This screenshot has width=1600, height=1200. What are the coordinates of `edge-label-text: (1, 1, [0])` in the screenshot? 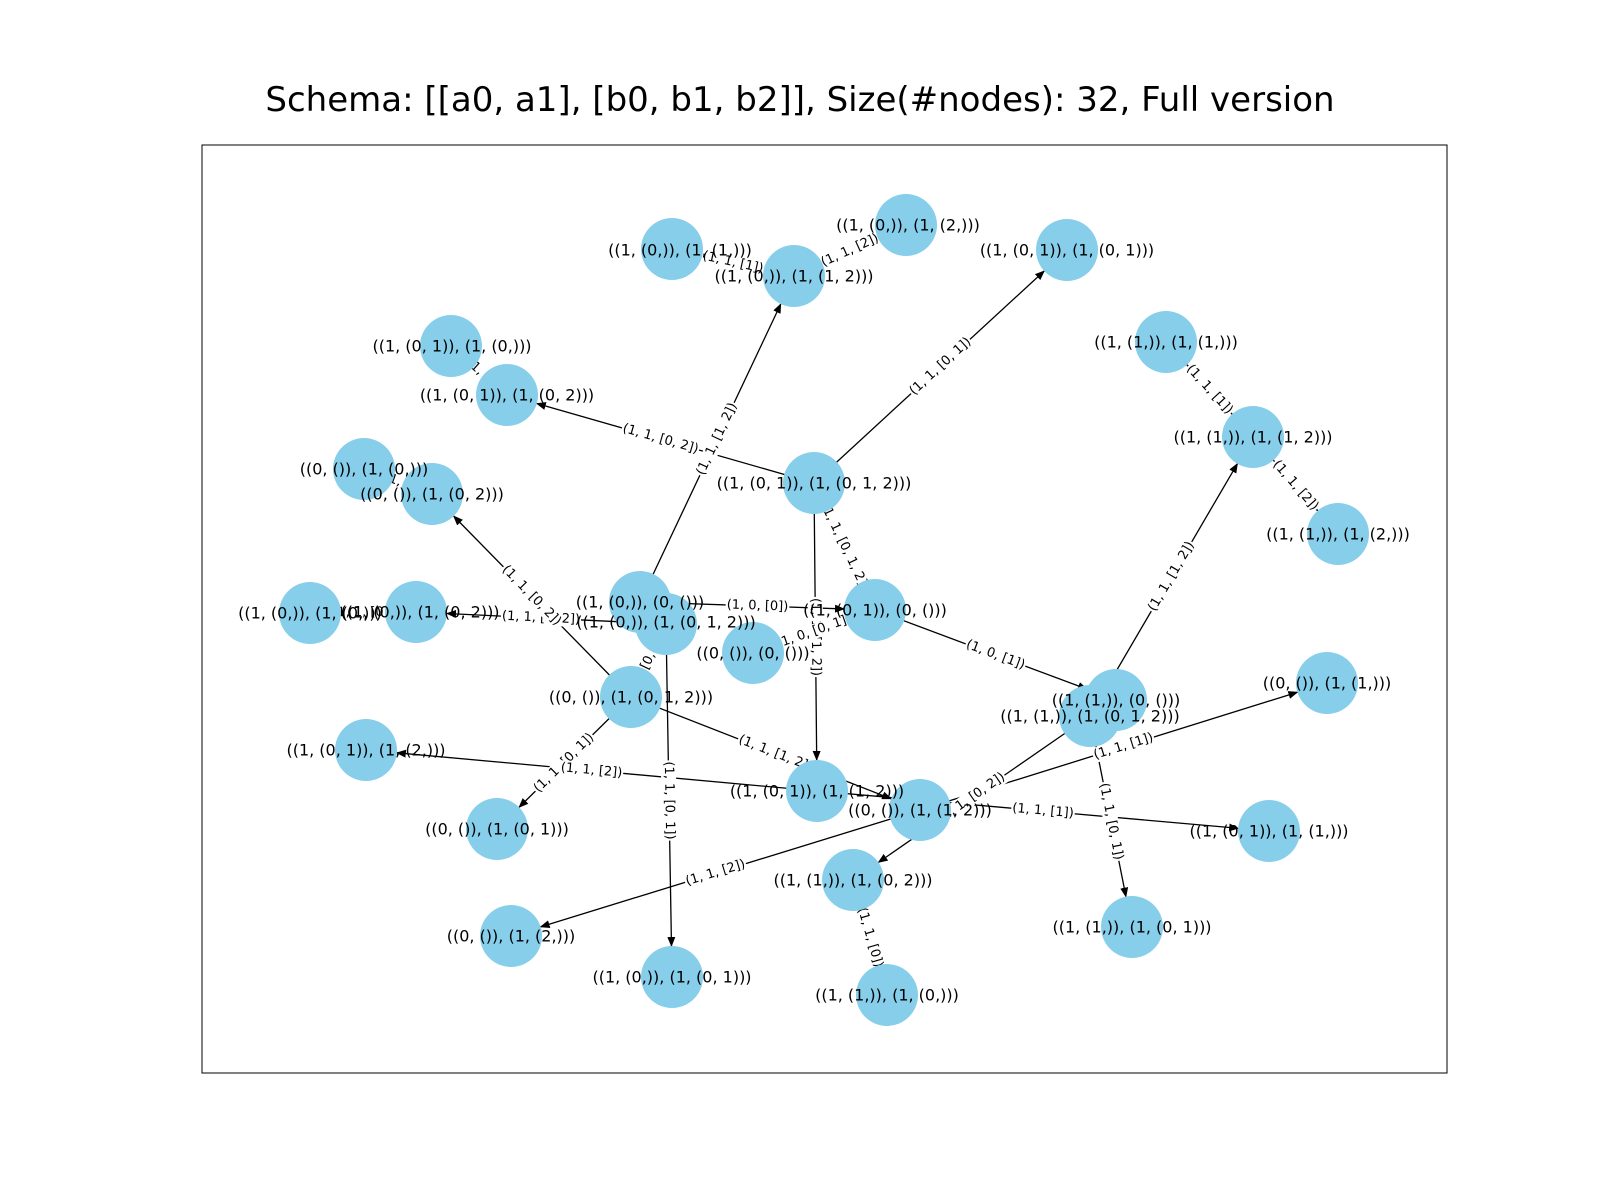 It's located at (363, 613).